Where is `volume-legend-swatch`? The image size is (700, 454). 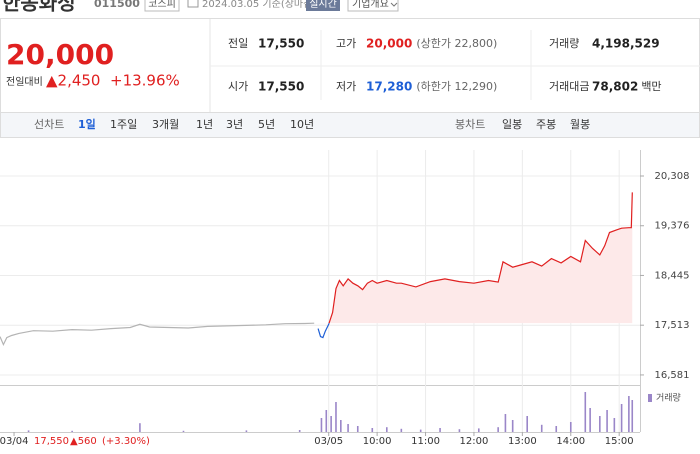
volume-legend-swatch is located at coordinates (650, 398).